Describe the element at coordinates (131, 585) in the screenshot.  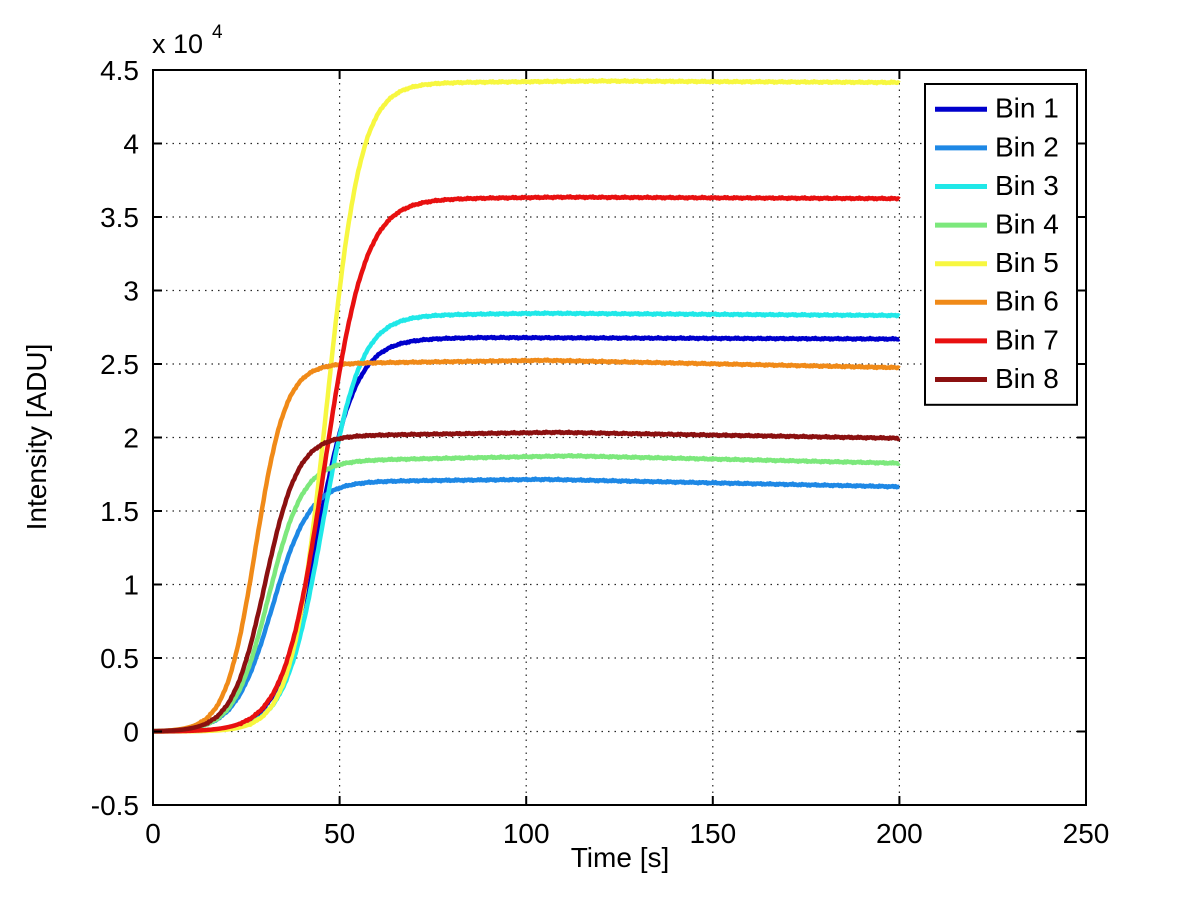
I see `y-tick-label: 1` at that location.